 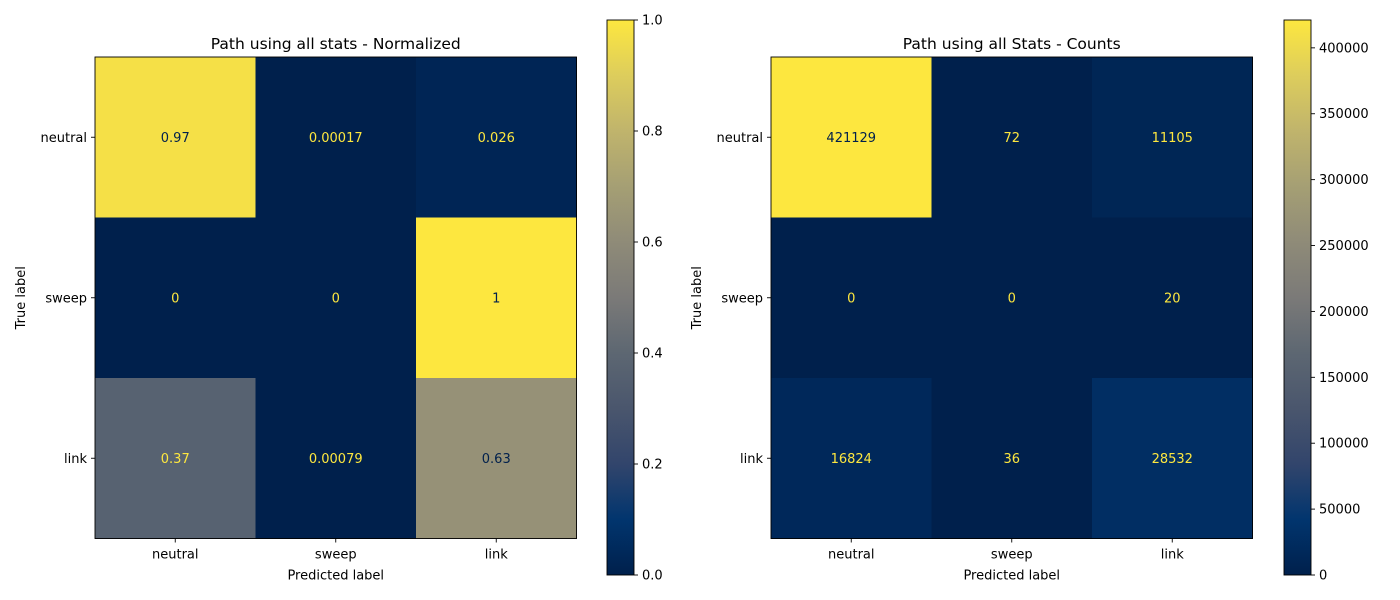 I want to click on colorbar-tick-label: 0.2, so click(x=652, y=465).